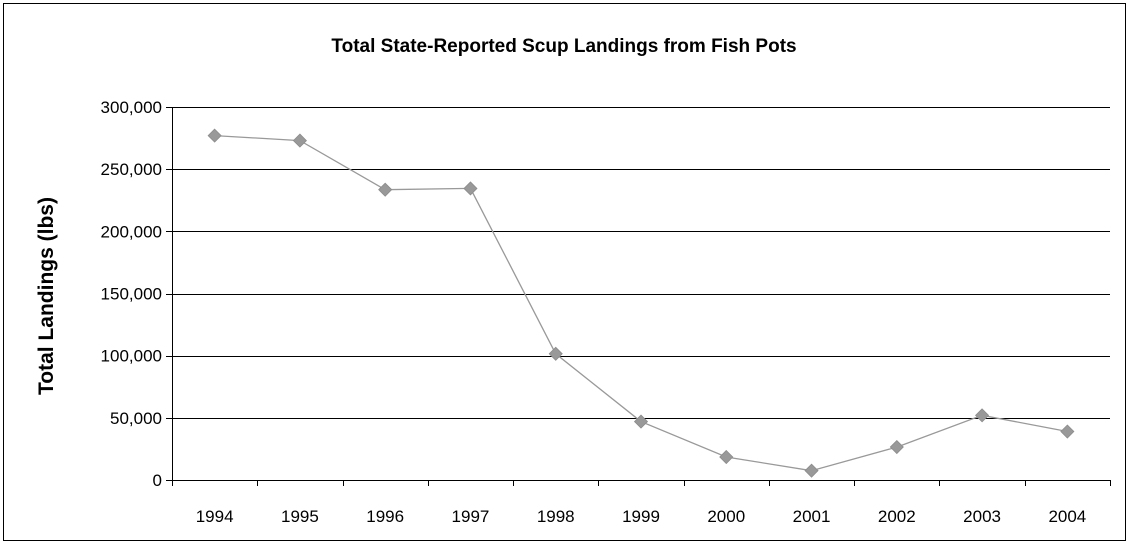 This screenshot has width=1129, height=543. Describe the element at coordinates (897, 516) in the screenshot. I see `x-tick-label: 2002` at that location.